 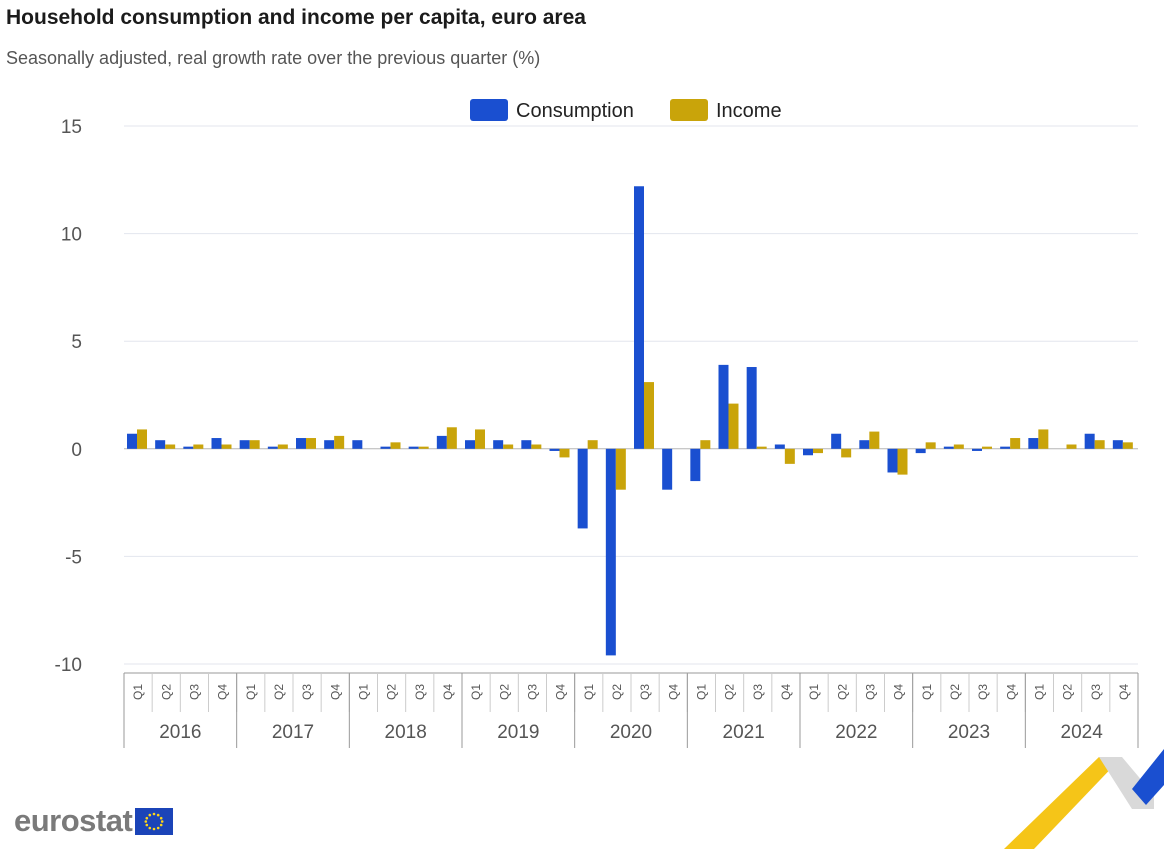 I want to click on legend-swatch-consumption, so click(x=489, y=110).